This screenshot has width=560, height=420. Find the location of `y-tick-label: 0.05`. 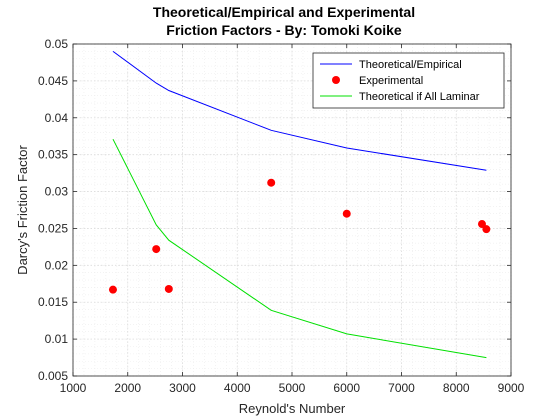

y-tick-label: 0.05 is located at coordinates (57, 44).